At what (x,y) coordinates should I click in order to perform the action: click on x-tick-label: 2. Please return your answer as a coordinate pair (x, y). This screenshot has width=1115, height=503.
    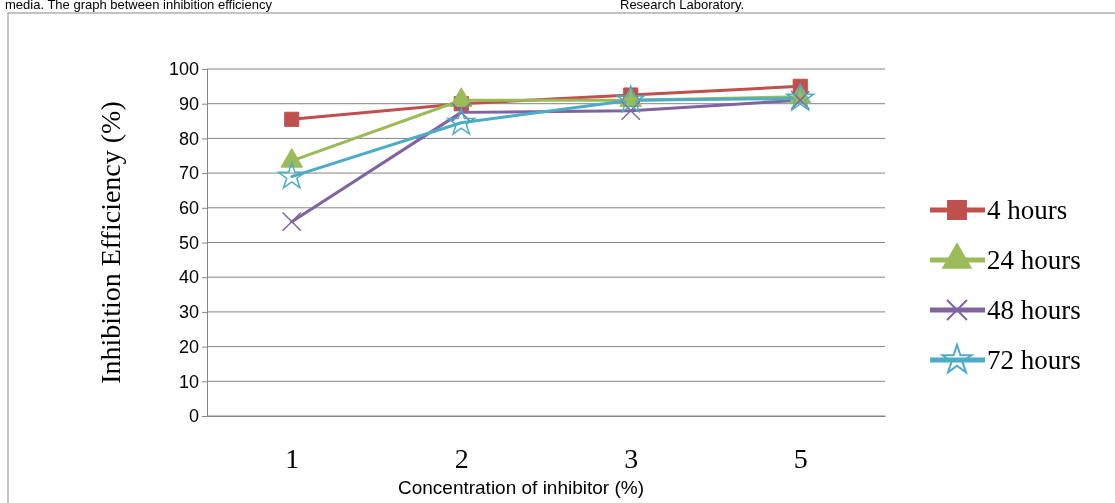
    Looking at the image, I should click on (461, 458).